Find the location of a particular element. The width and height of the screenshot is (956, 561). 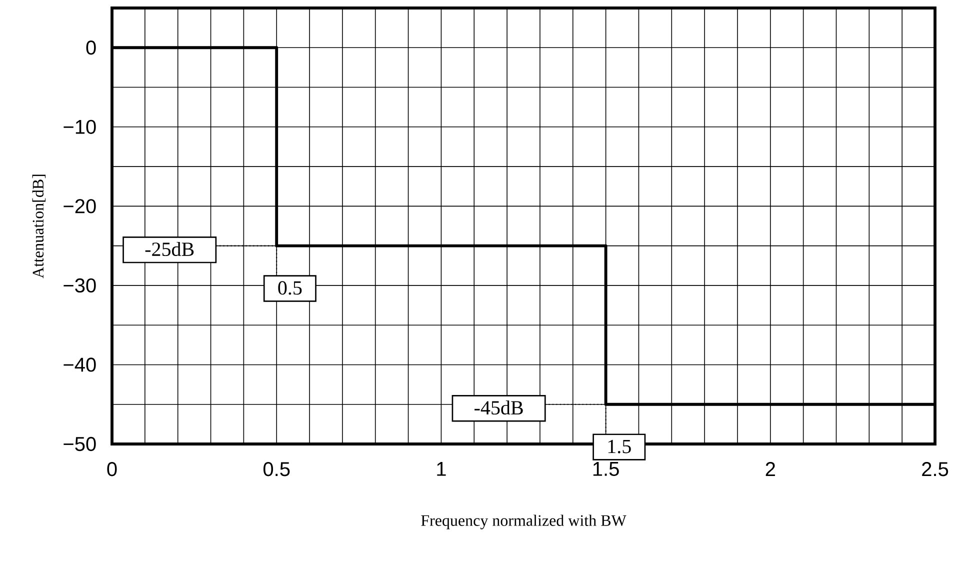

x-tick-label: 0.5 is located at coordinates (276, 469).